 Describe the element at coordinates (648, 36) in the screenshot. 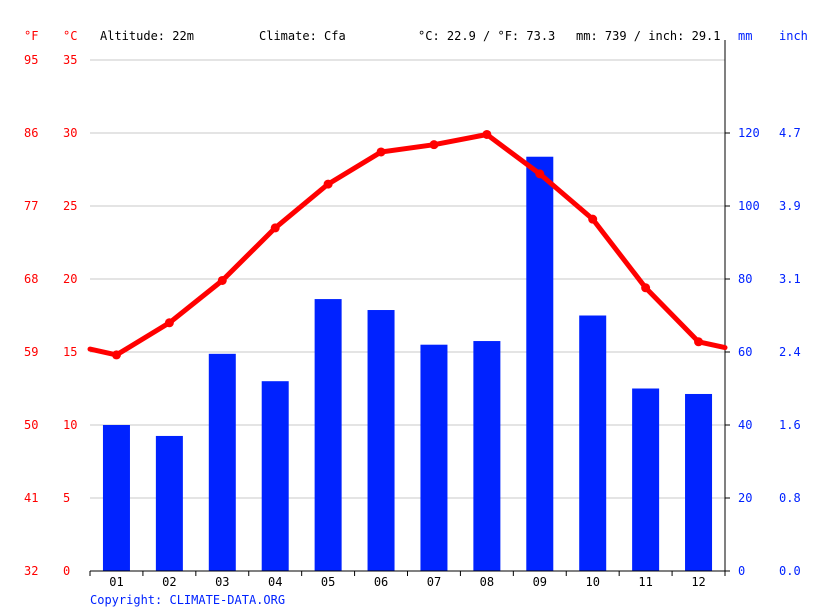

I see `precipitation-summary: mm: 739 / inch: 29.1` at that location.